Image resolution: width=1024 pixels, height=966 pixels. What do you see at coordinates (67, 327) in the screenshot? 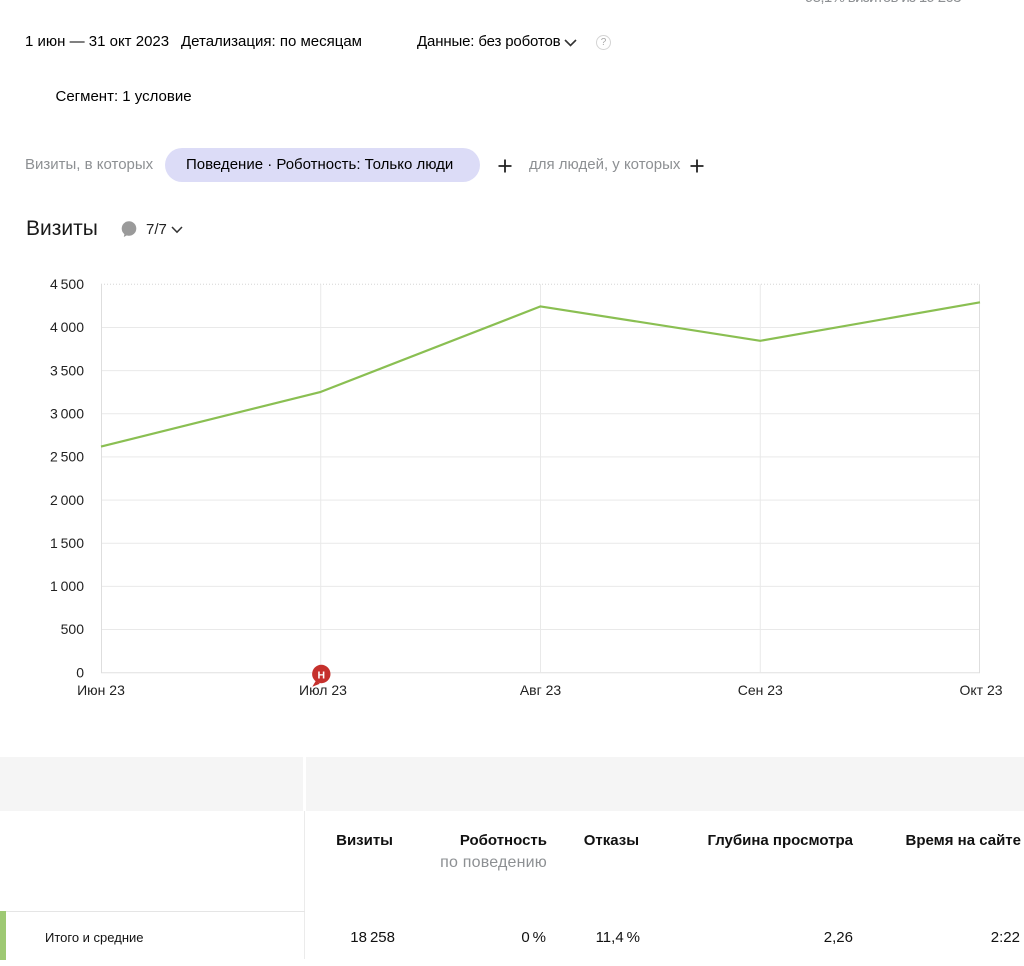
I see `svg-text: 4 000` at bounding box center [67, 327].